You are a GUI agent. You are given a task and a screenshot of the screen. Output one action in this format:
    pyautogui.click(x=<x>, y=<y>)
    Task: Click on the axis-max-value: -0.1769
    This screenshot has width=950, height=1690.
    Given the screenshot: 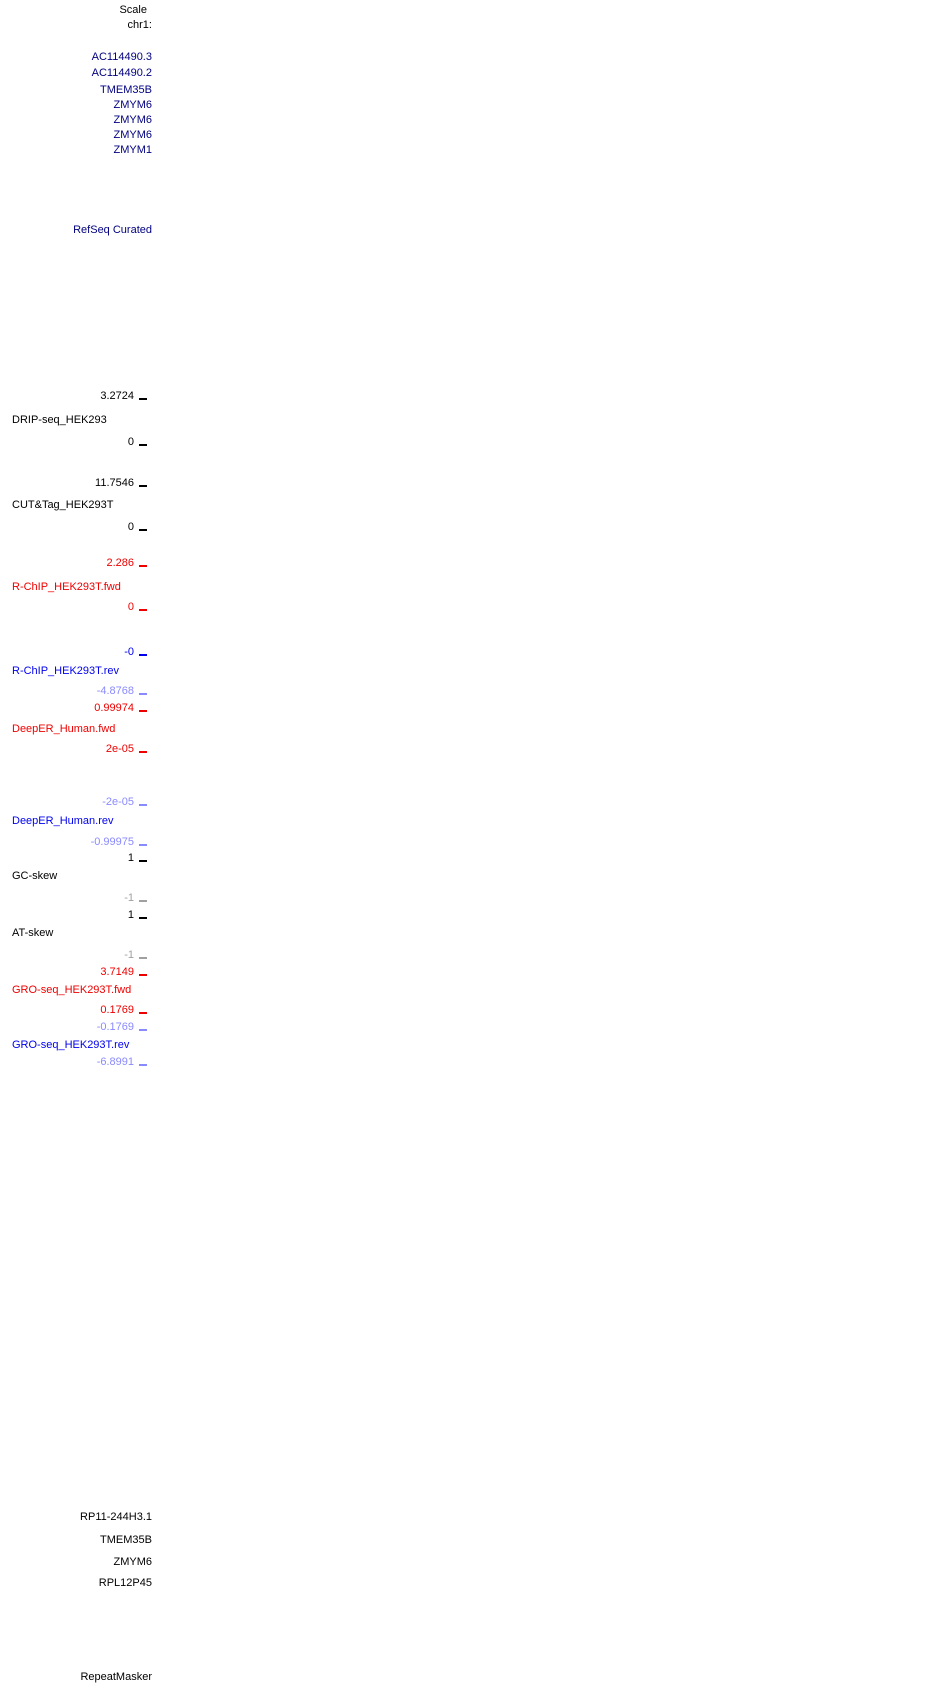 What is the action you would take?
    pyautogui.click(x=122, y=1027)
    